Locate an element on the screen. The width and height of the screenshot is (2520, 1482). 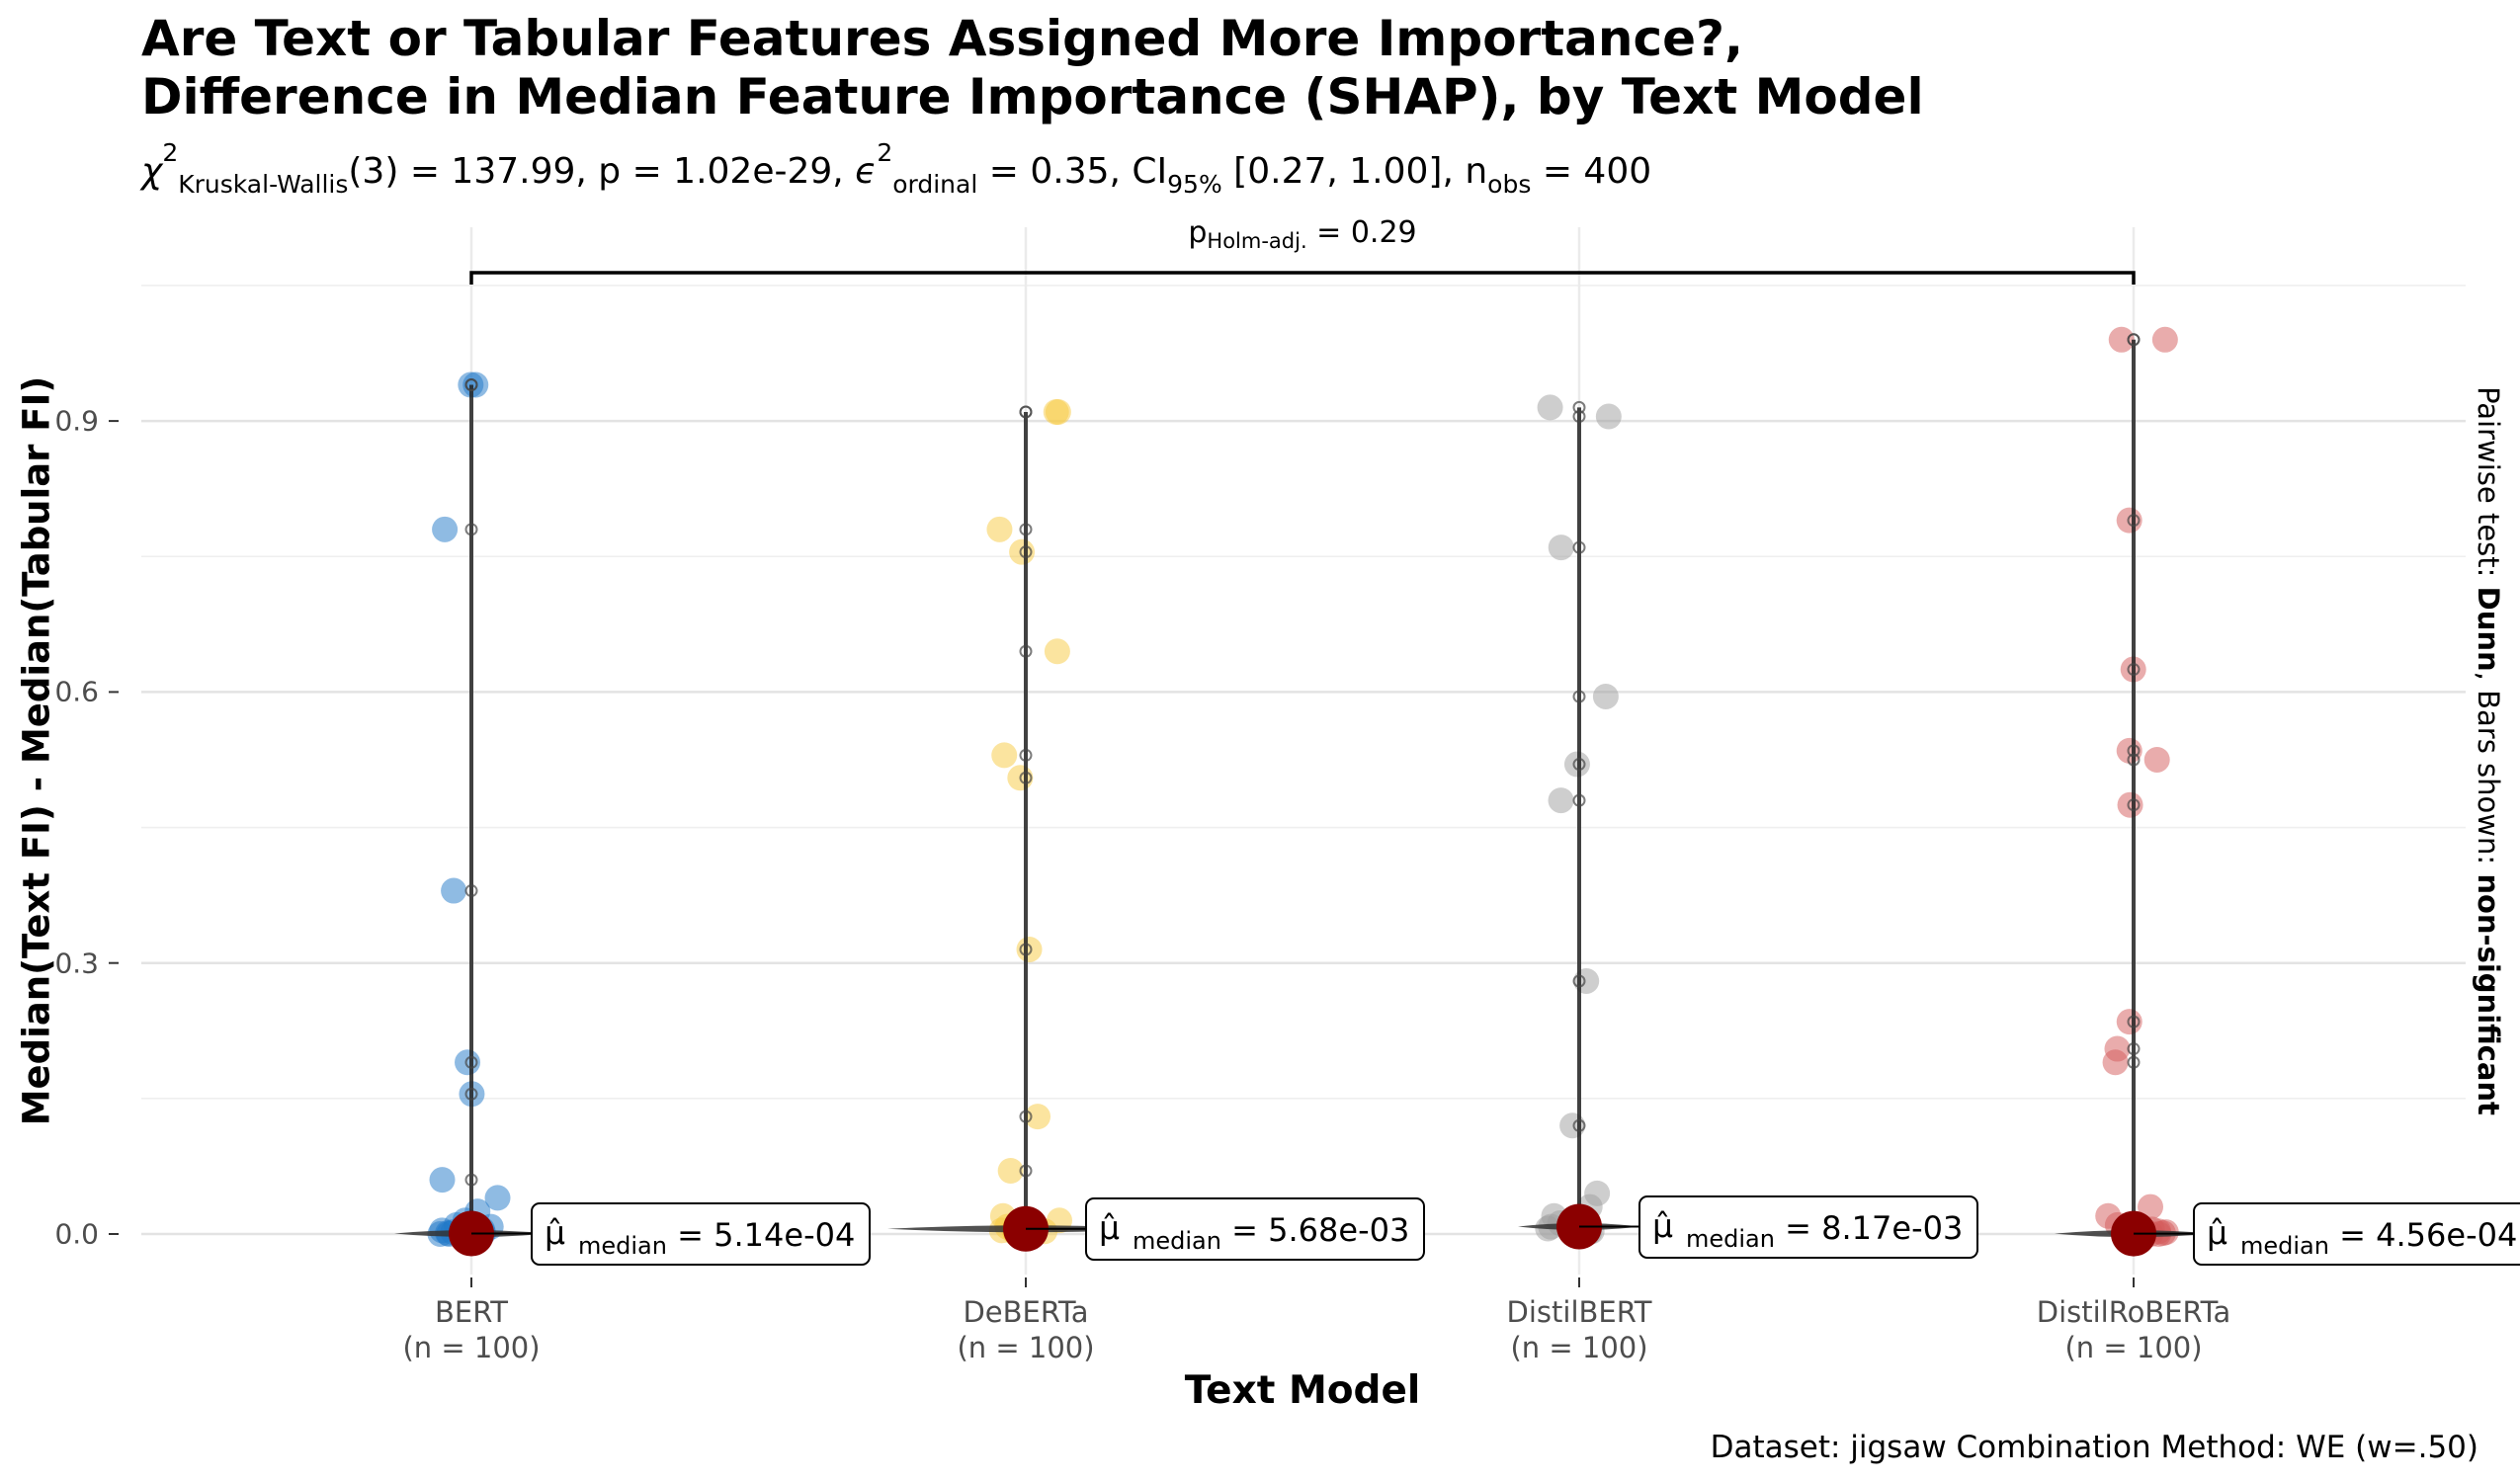
y-tick-label: 0.6 is located at coordinates (76, 691).